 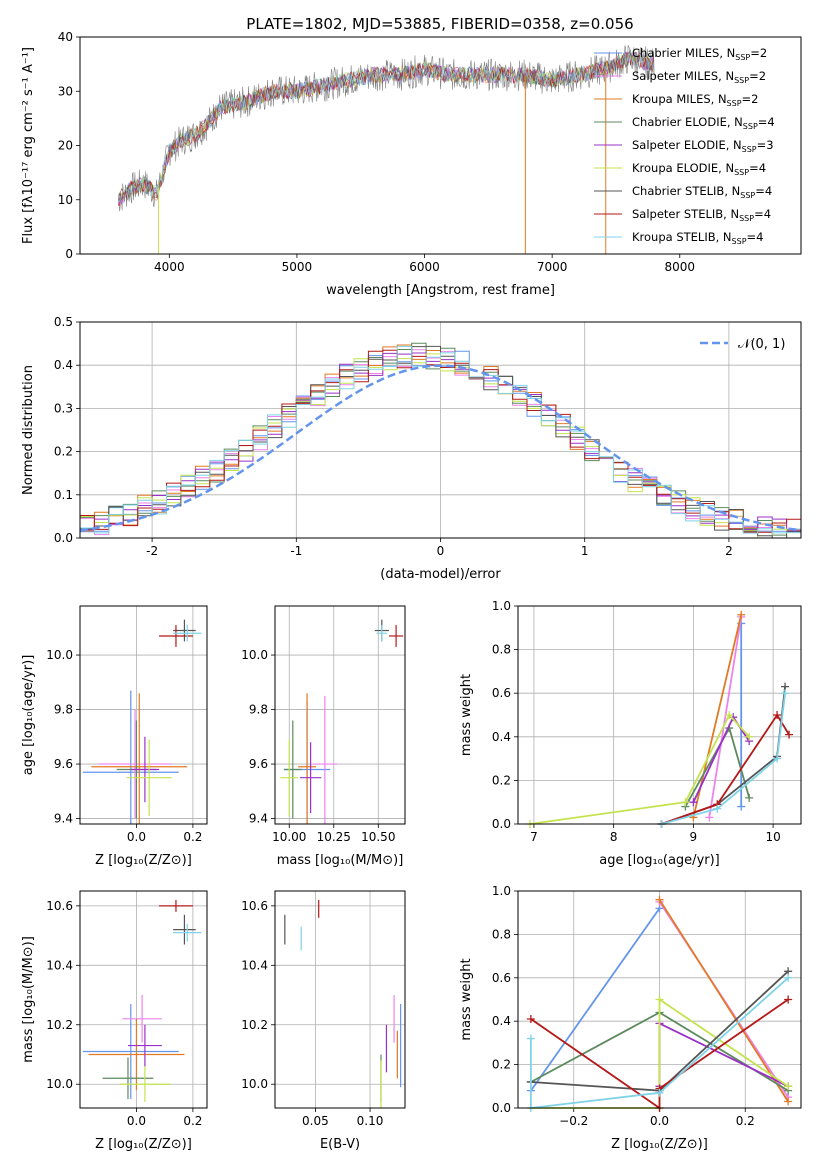 What do you see at coordinates (679, 267) in the screenshot?
I see `x-tick-label: 8000` at bounding box center [679, 267].